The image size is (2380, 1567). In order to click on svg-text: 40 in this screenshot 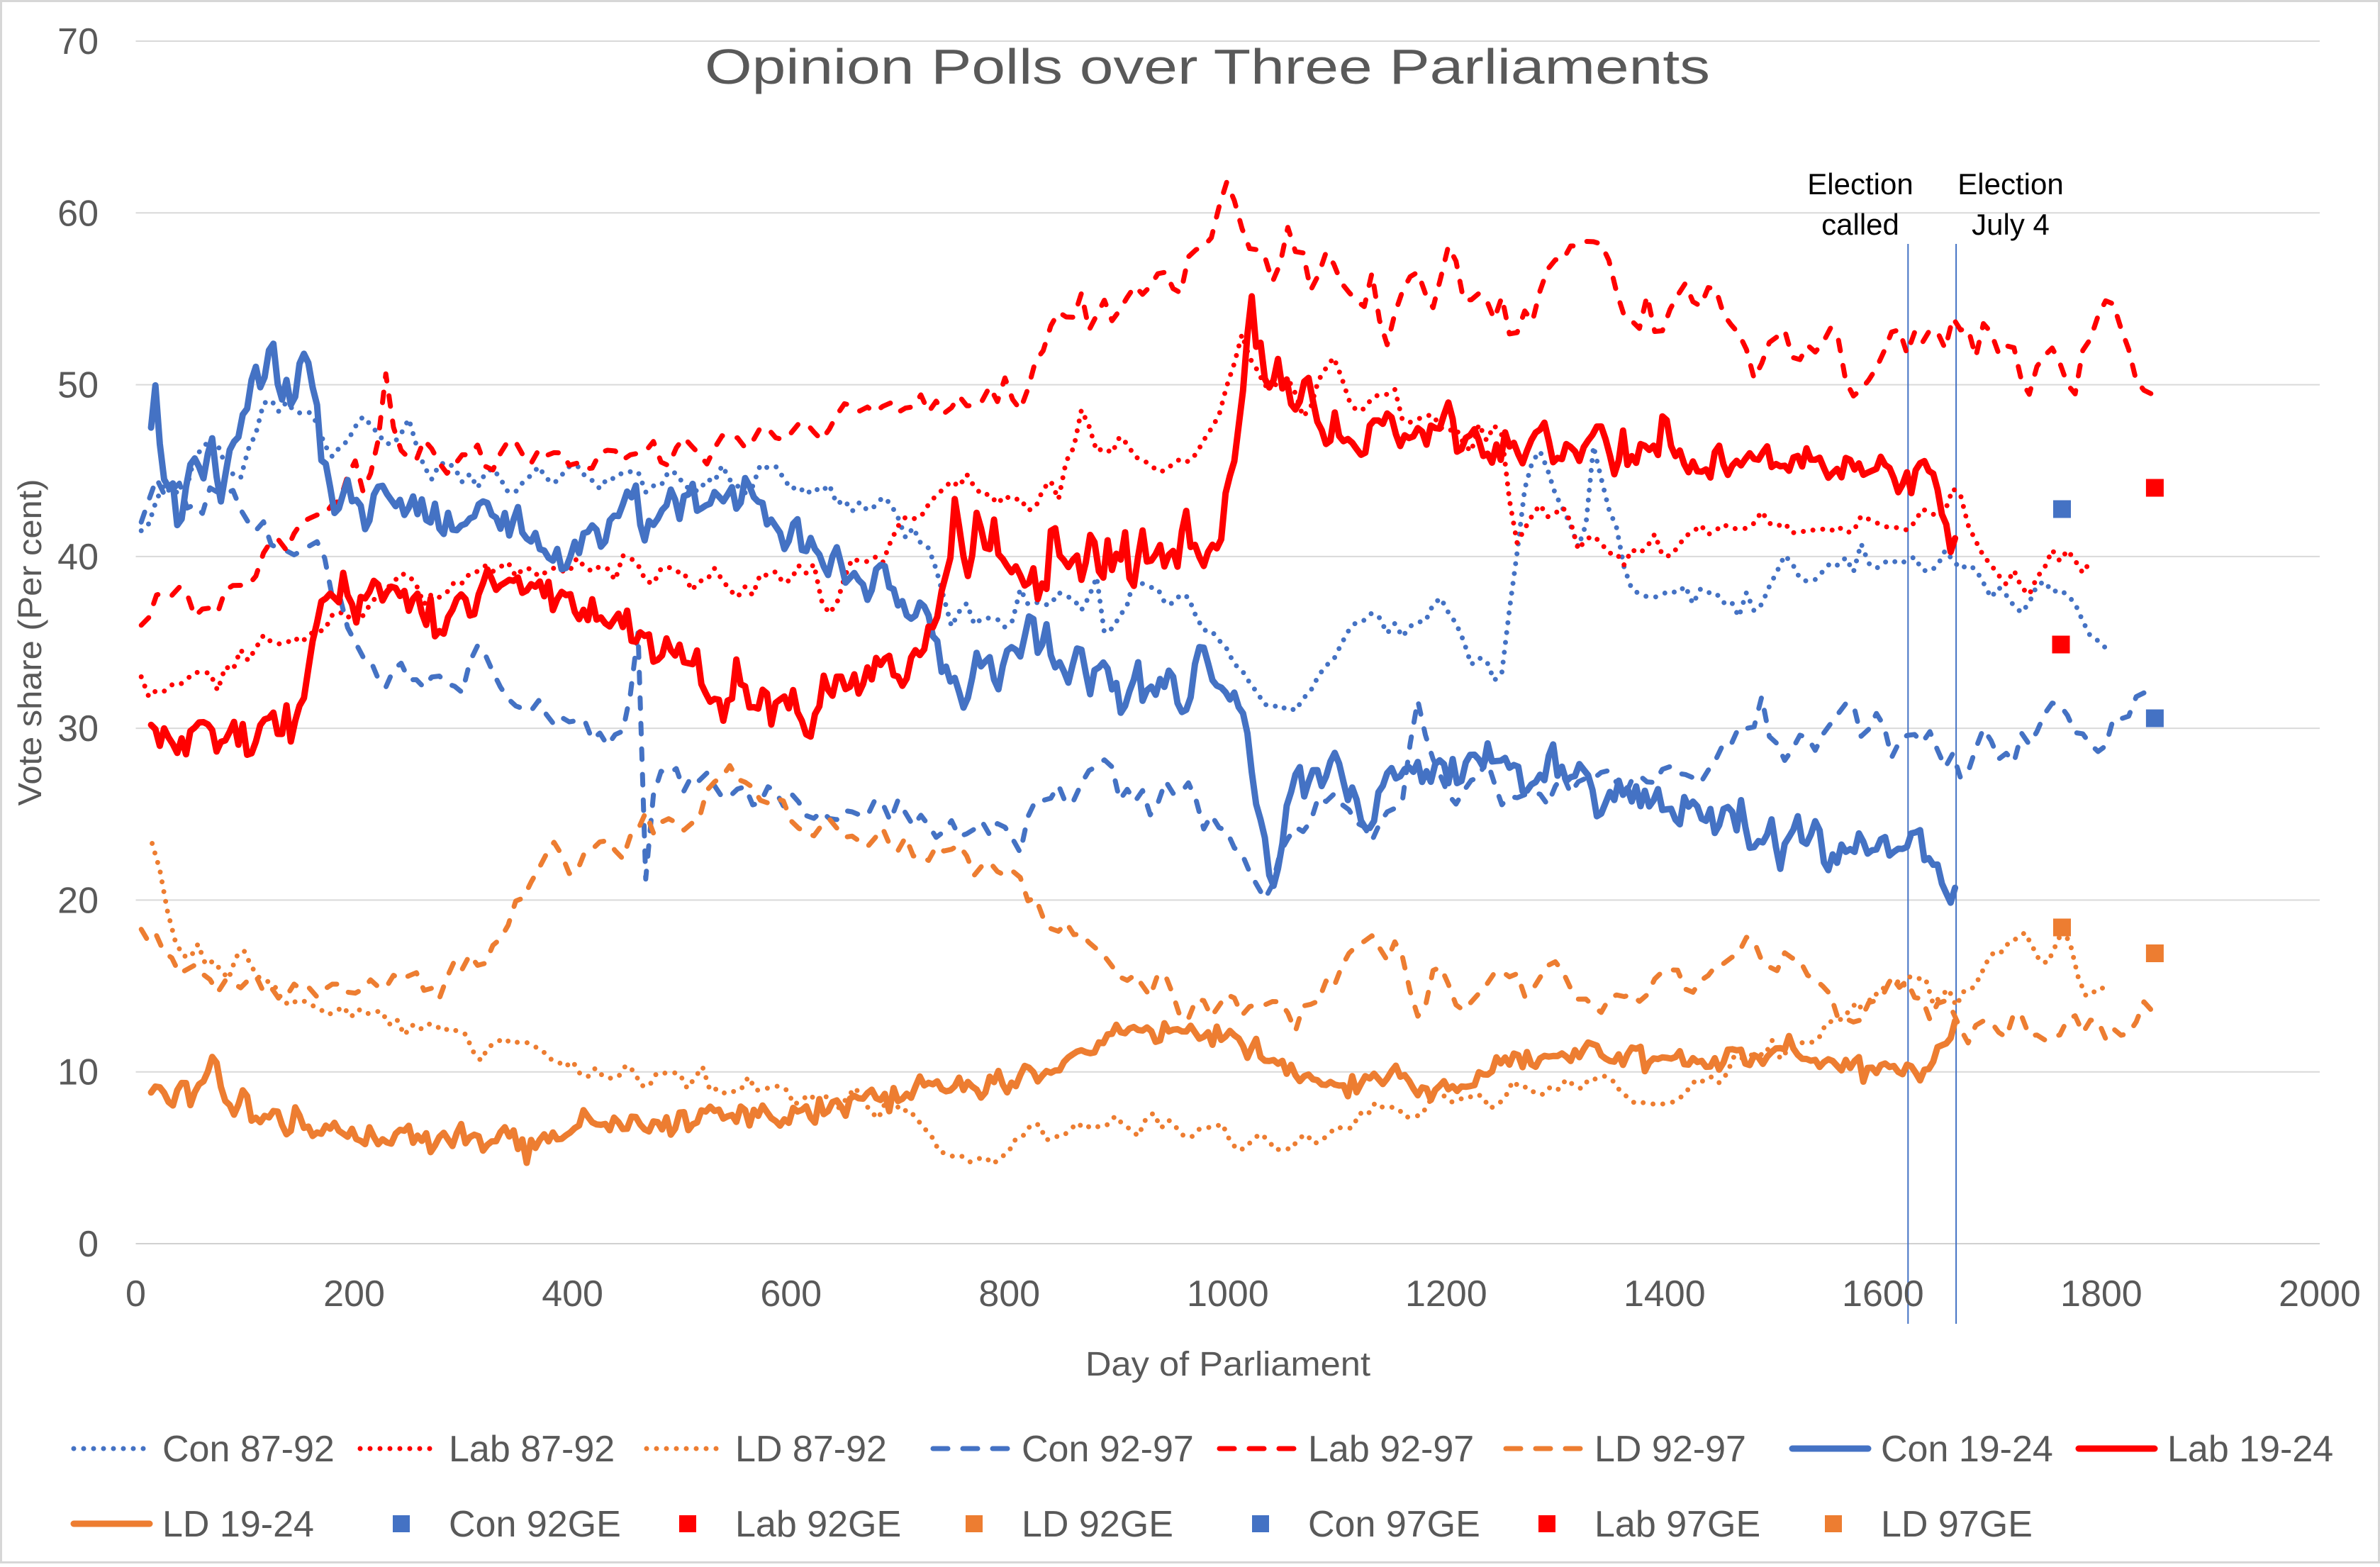, I will do `click(78, 558)`.